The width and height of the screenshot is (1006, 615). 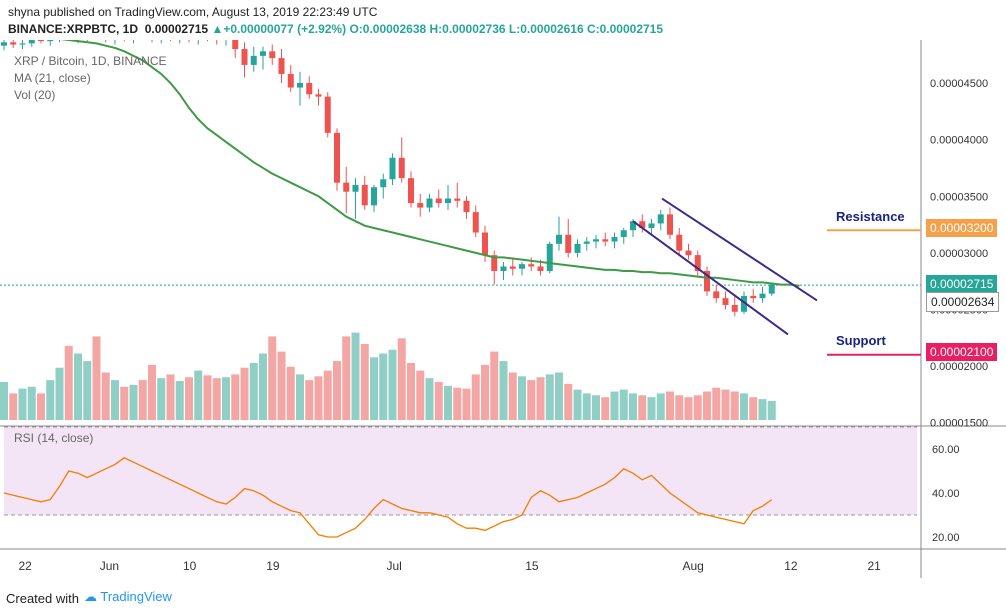 What do you see at coordinates (861, 340) in the screenshot?
I see `support-label: Support` at bounding box center [861, 340].